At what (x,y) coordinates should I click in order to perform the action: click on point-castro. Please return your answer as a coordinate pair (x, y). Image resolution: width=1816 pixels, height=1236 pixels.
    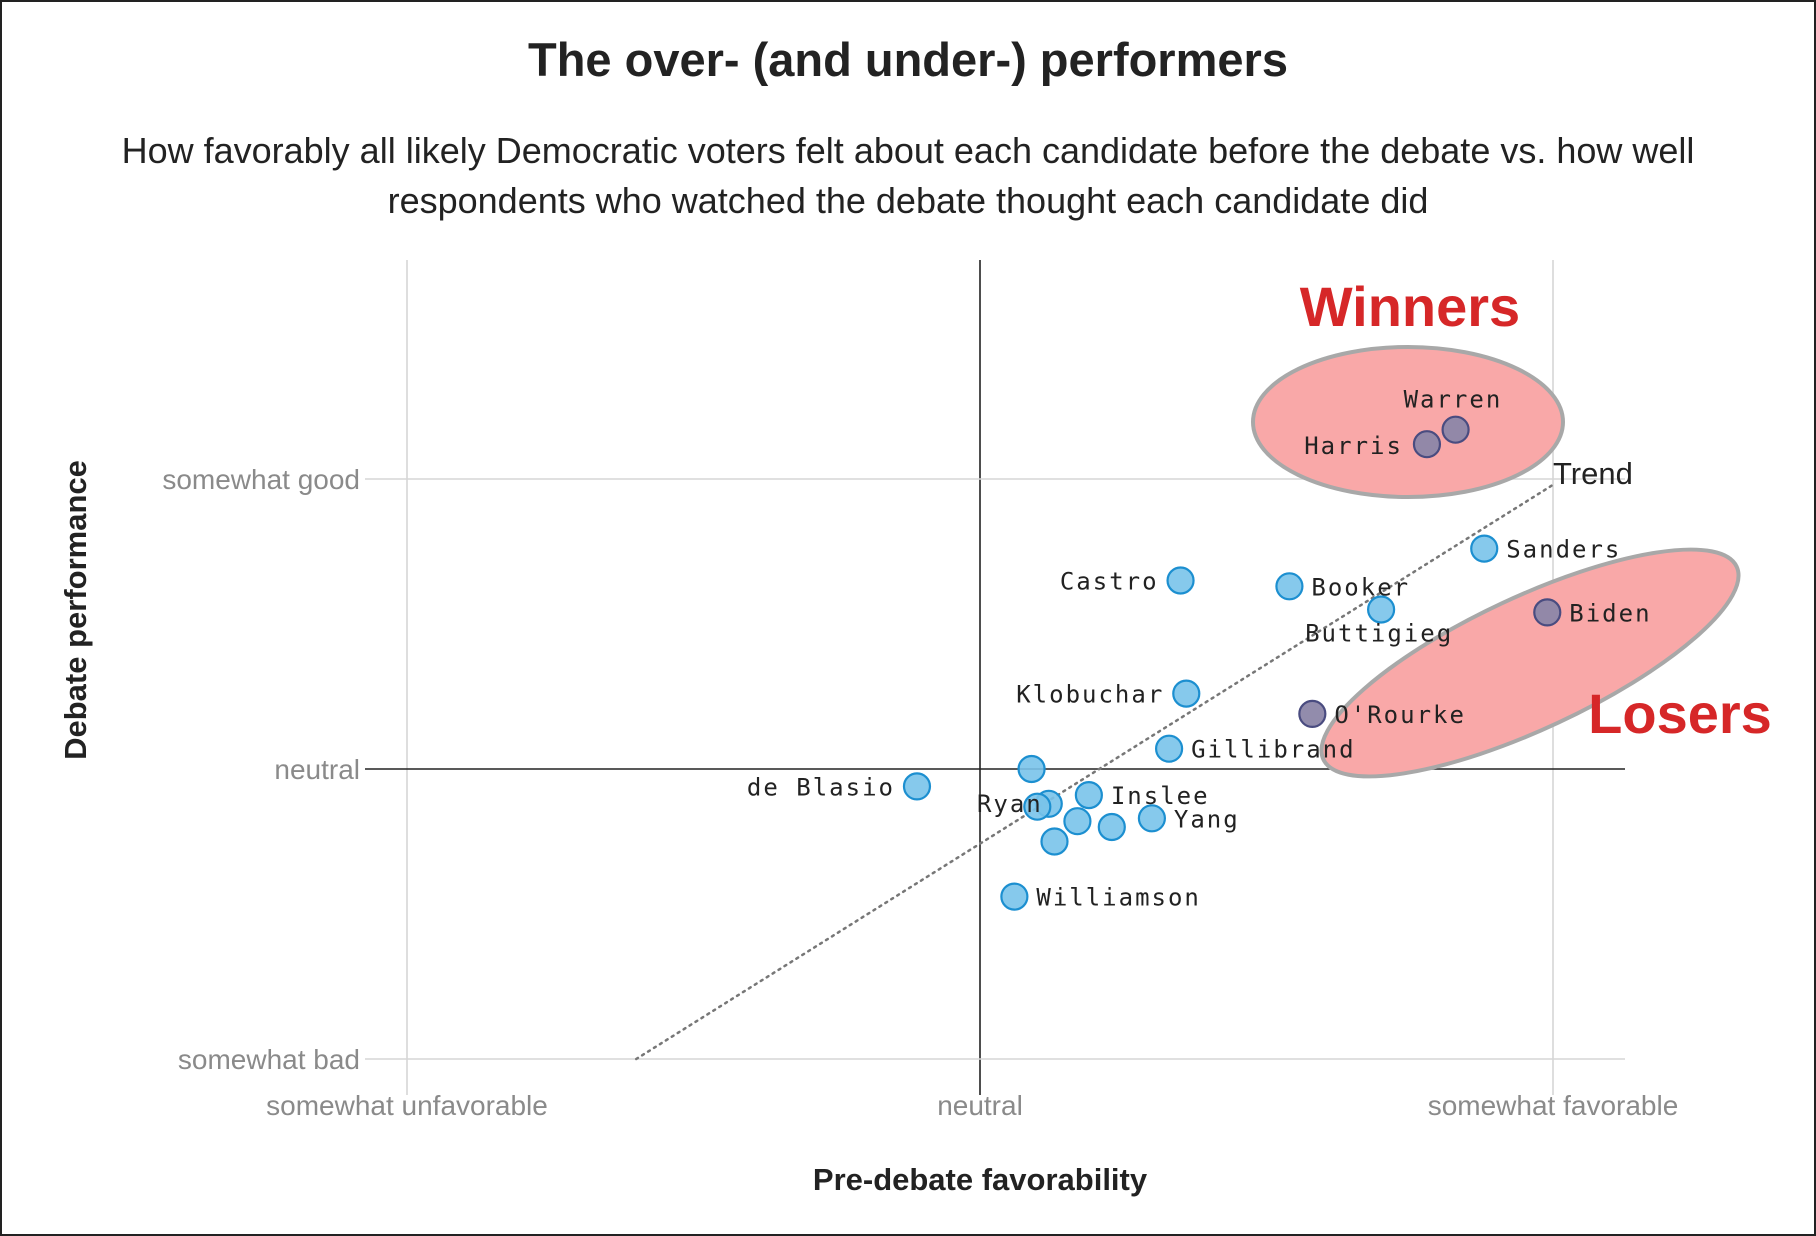
    Looking at the image, I should click on (1180, 580).